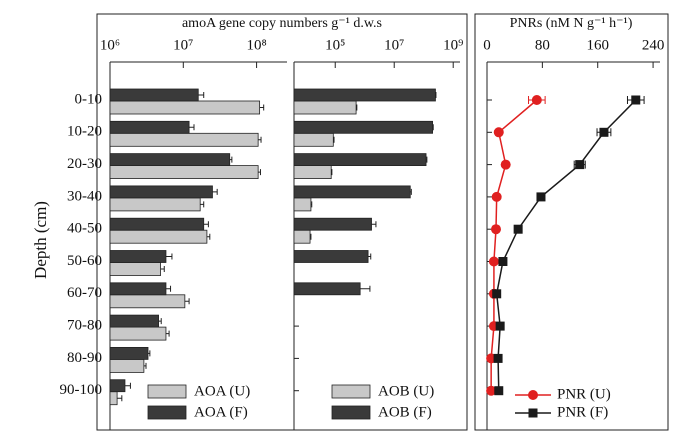 The image size is (685, 443). I want to click on y-tick-label: 90-100, so click(81, 390).